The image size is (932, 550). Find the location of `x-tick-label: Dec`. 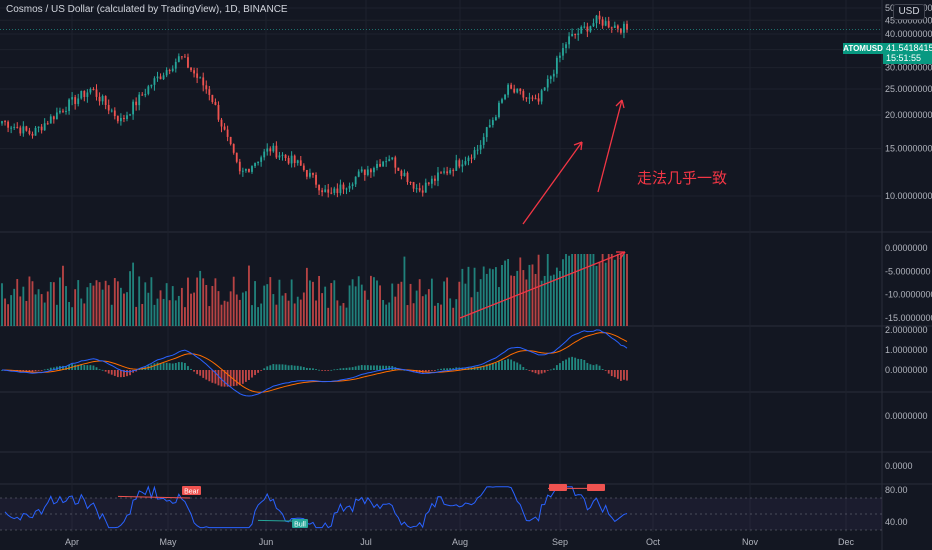

x-tick-label: Dec is located at coordinates (846, 542).